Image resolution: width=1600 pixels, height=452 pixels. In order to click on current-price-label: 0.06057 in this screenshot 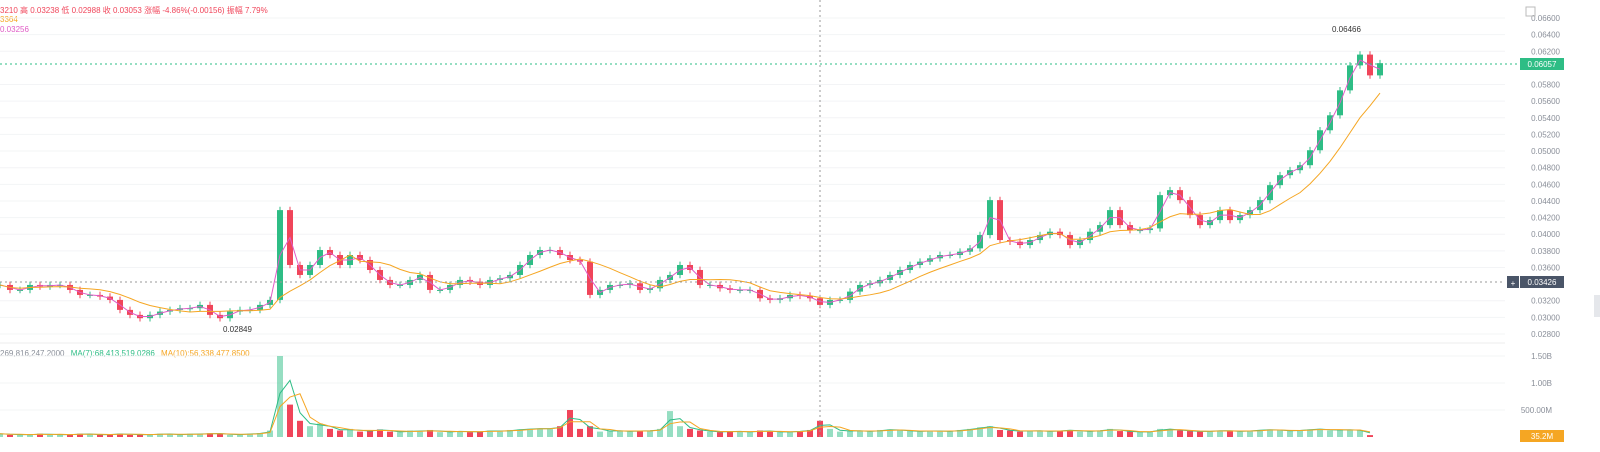, I will do `click(1542, 64)`.